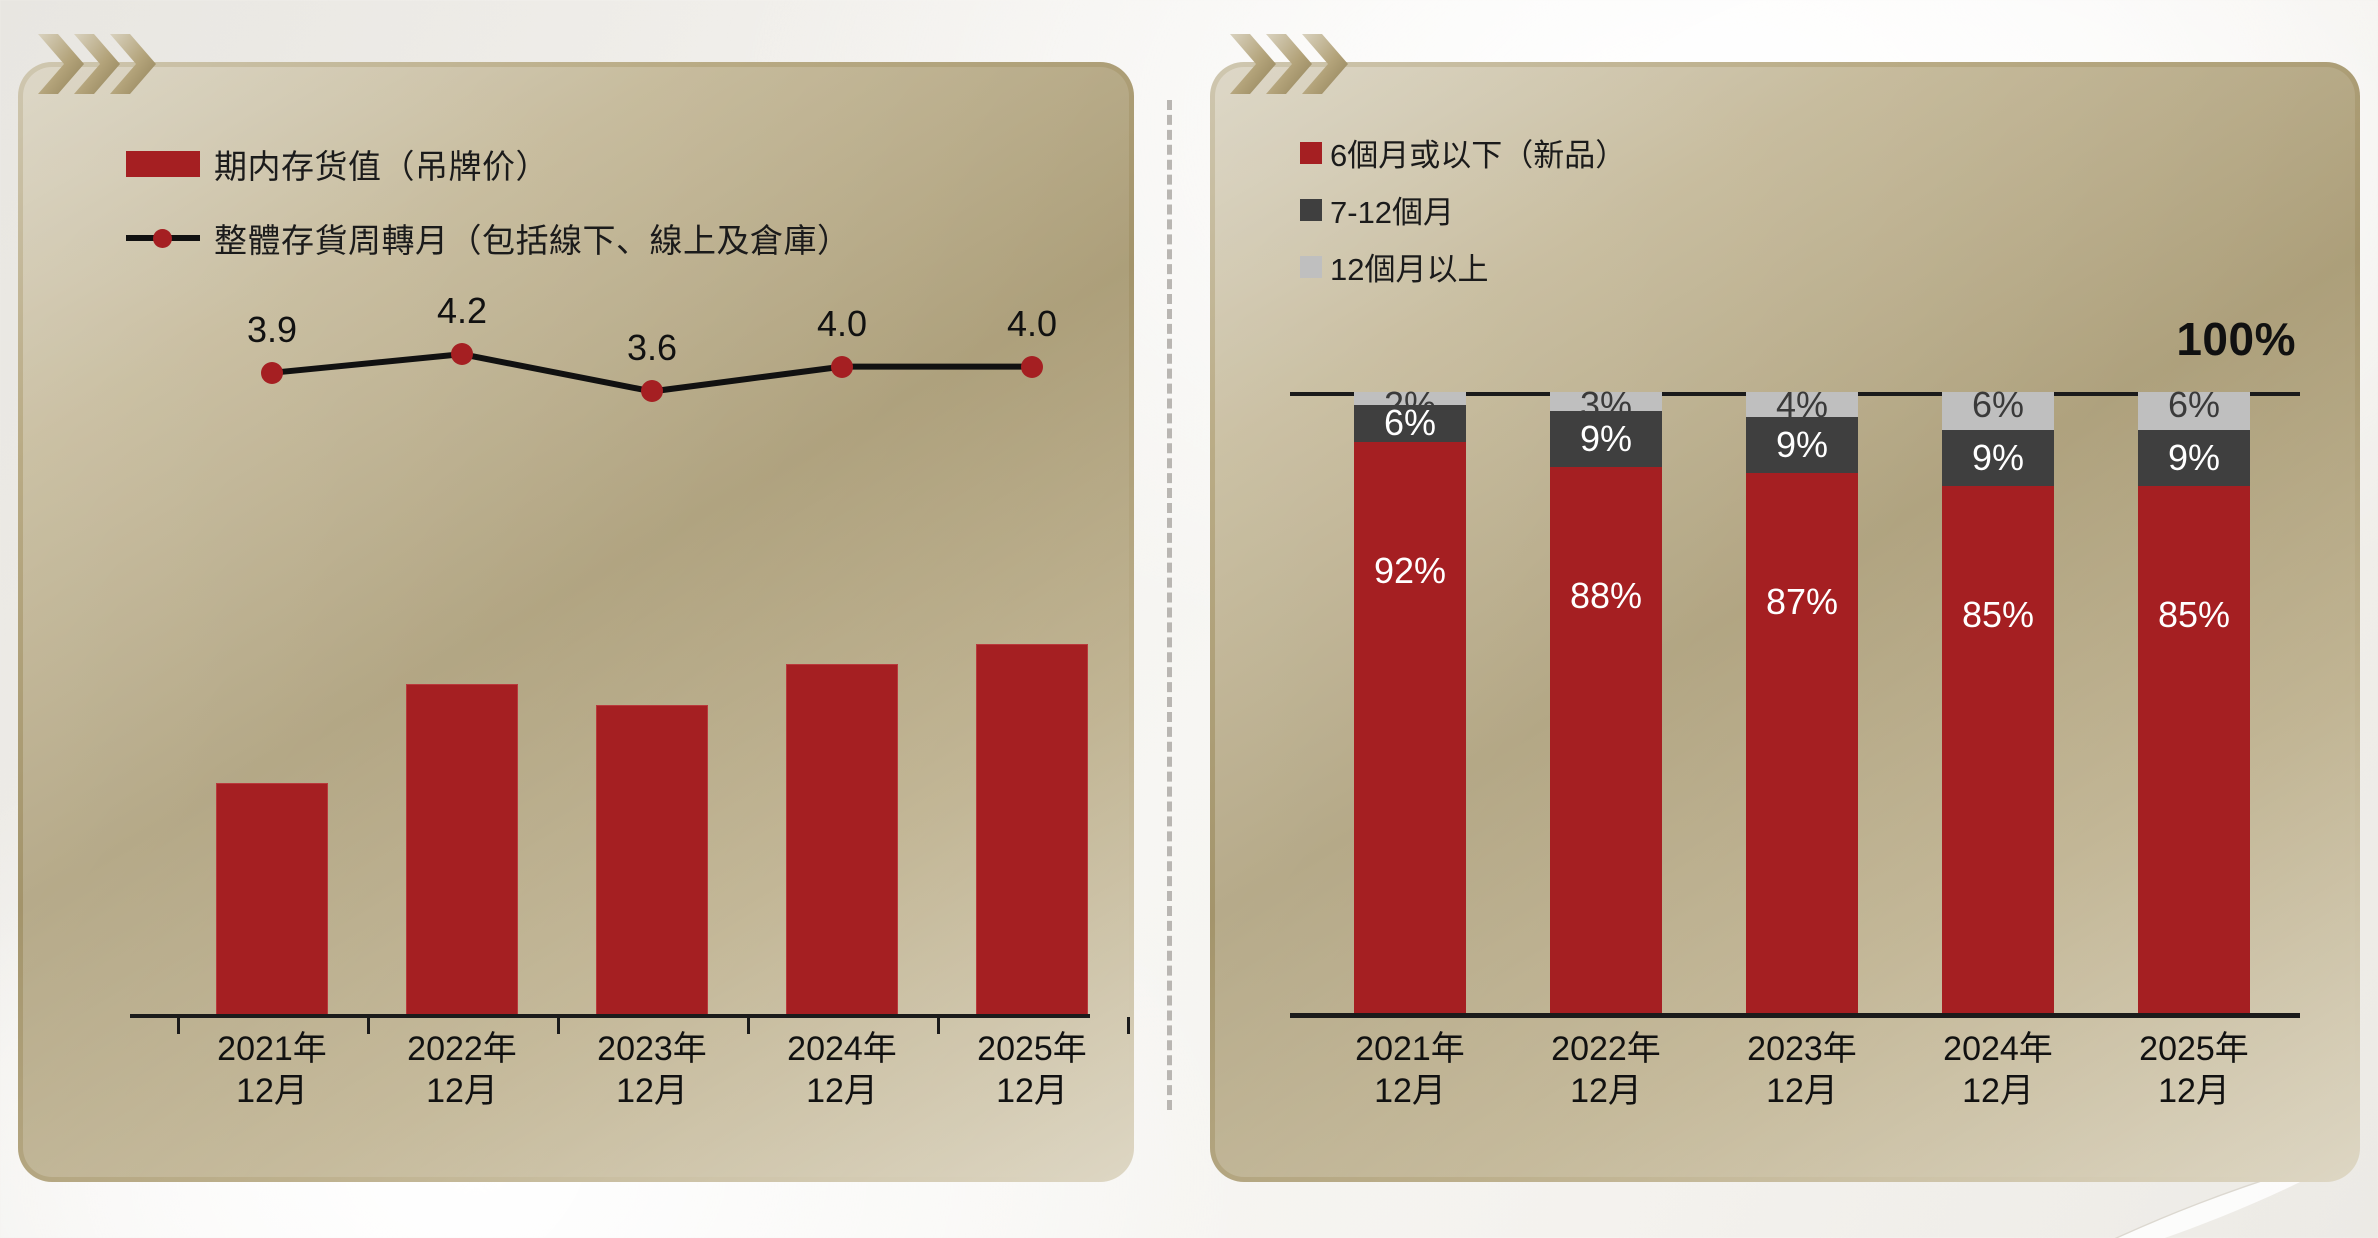 This screenshot has width=2378, height=1238. I want to click on legend-item-turnover-months: 整體存貨周轉月（包括線下、線上及倉庫）, so click(488, 238).